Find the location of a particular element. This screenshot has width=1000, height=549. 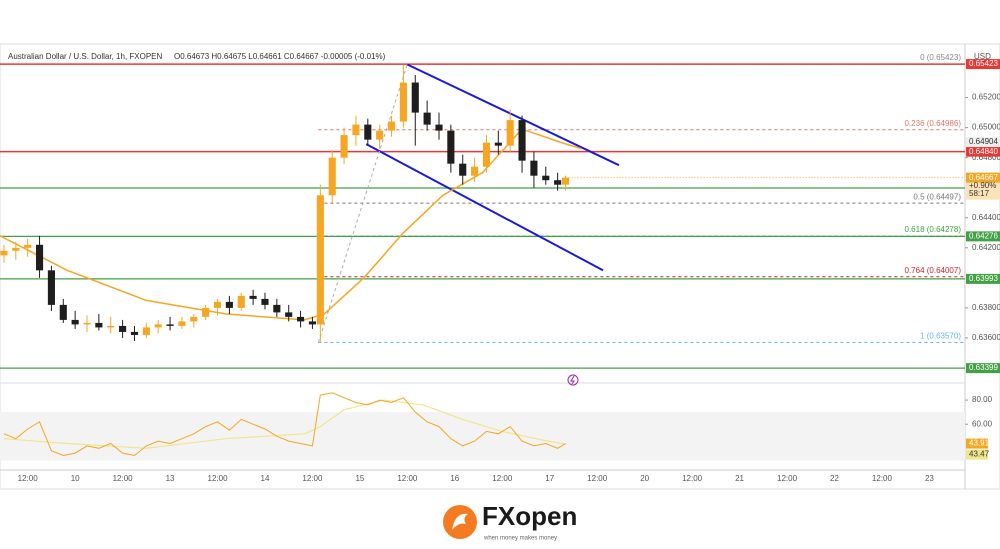

level-label: 0.64840 is located at coordinates (983, 151).